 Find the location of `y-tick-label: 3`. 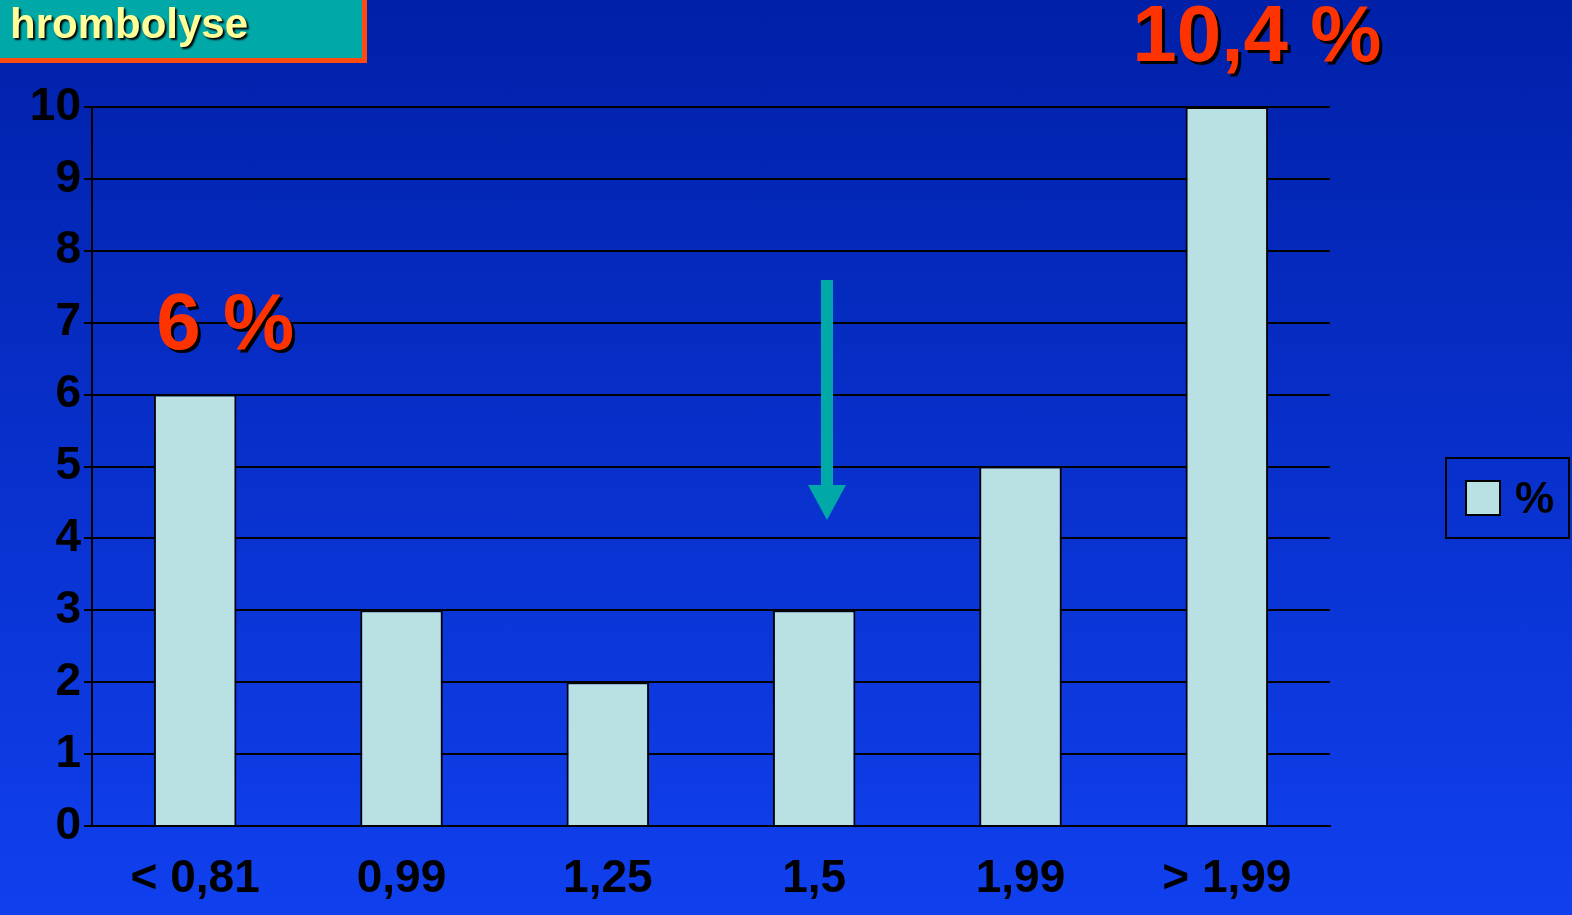

y-tick-label: 3 is located at coordinates (68, 606).